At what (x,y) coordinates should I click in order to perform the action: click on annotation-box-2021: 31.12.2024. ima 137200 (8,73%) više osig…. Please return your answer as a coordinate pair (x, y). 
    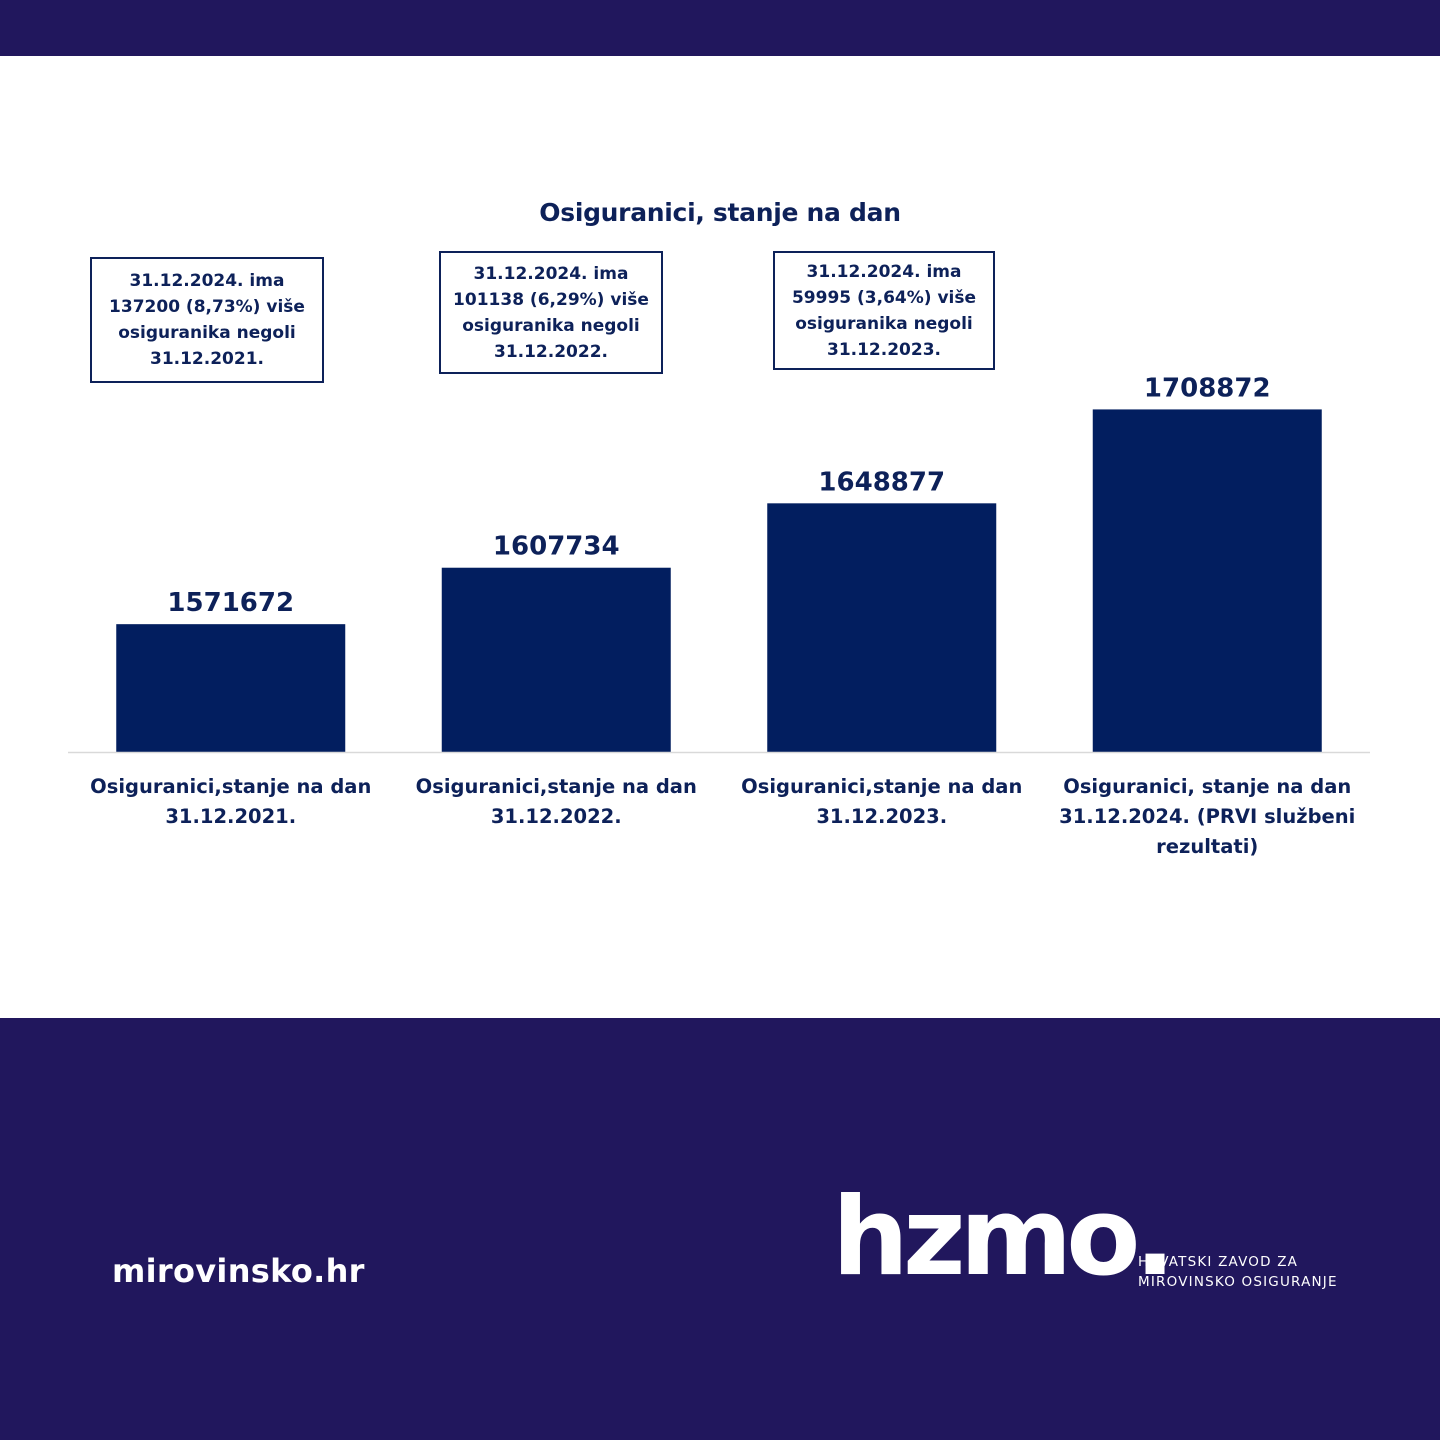
    Looking at the image, I should click on (207, 320).